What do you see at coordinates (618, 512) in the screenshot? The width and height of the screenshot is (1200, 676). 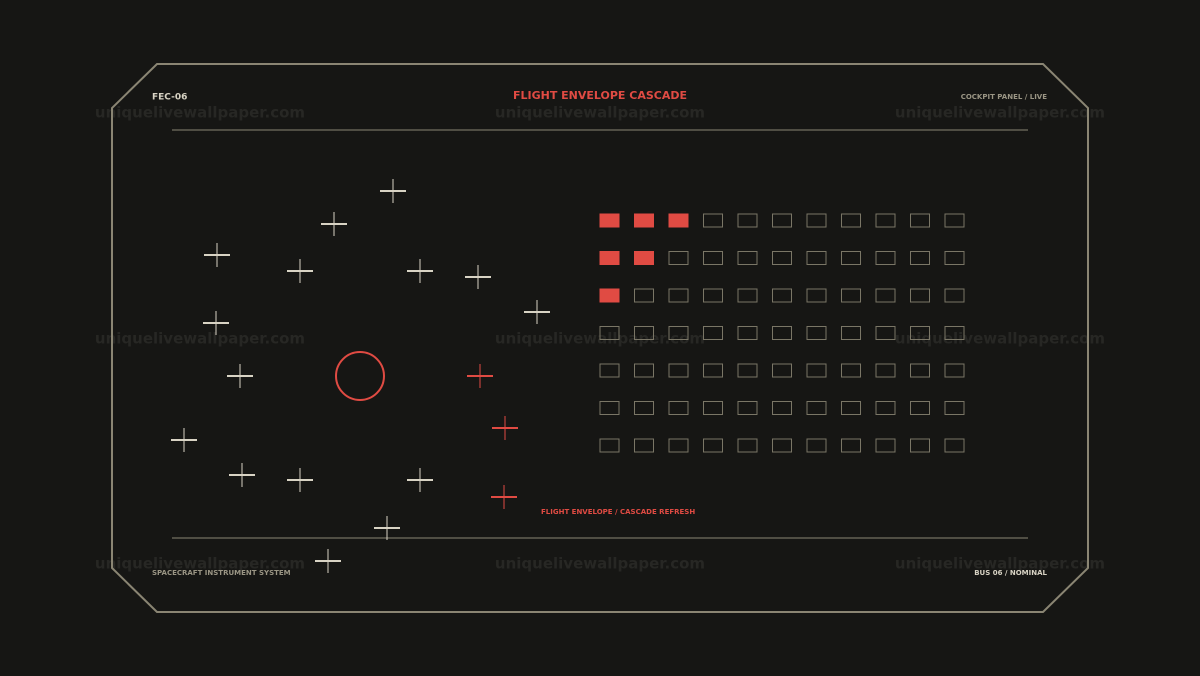 I see `caption: FLIGHT ENVELOPE / CASCADE REFRESH` at bounding box center [618, 512].